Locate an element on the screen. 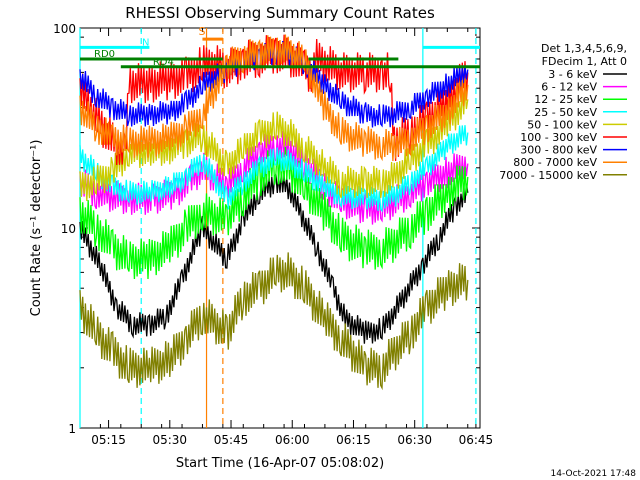 Image resolution: width=640 pixels, height=480 pixels. y-tick-label: 1 is located at coordinates (72, 429).